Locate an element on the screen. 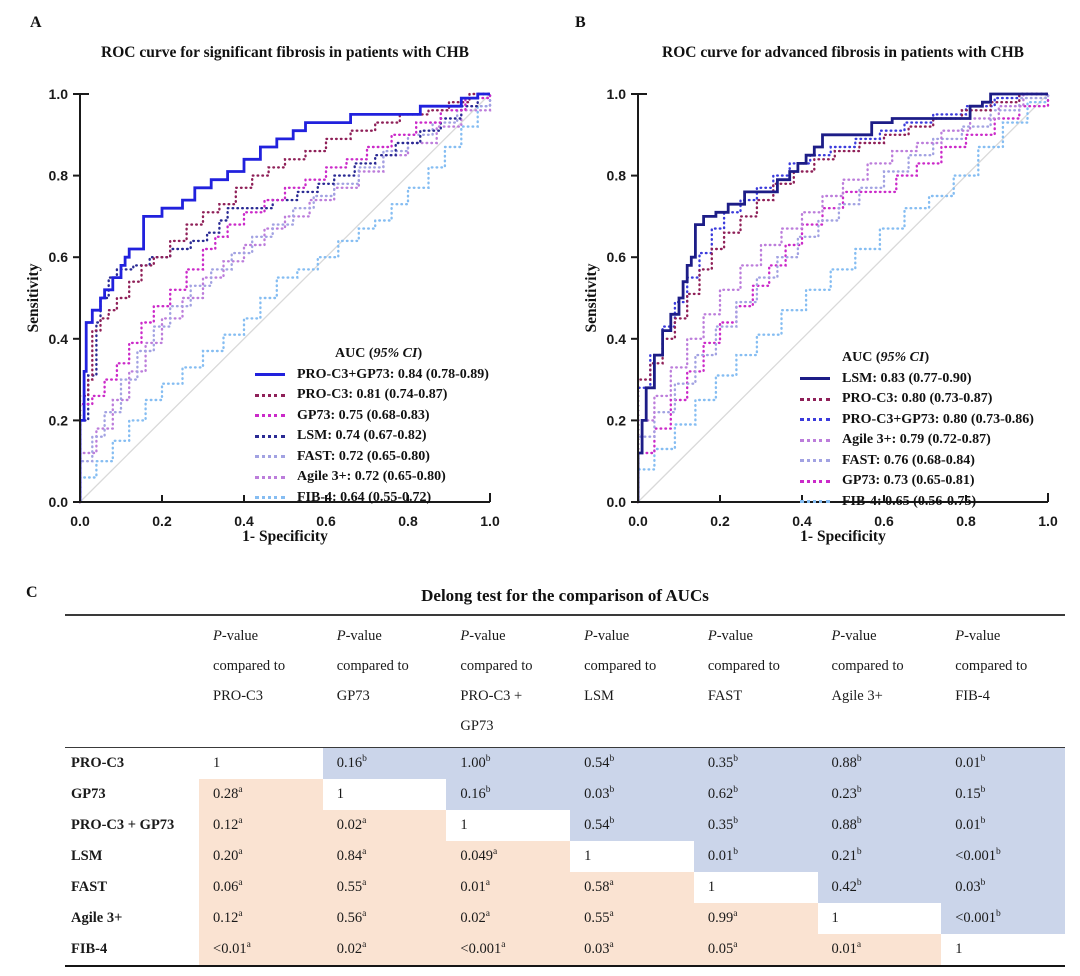 This screenshot has width=1080, height=976. p-value: 0.28 is located at coordinates (226, 794).